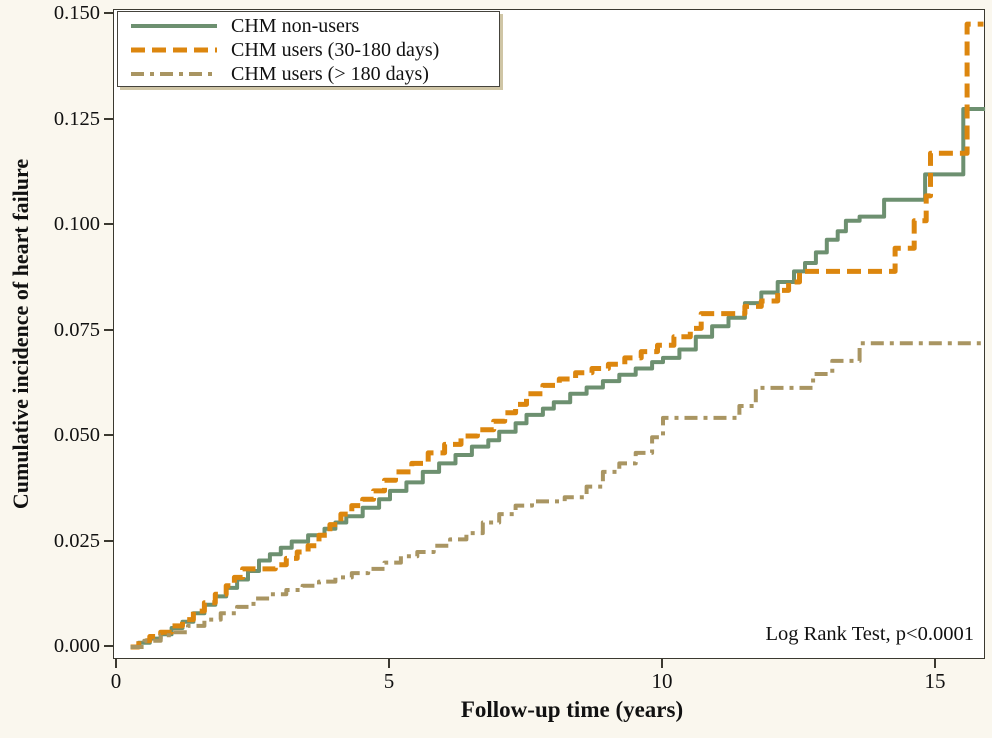  Describe the element at coordinates (76, 540) in the screenshot. I see `y-axis-tick-label: 0.025` at that location.